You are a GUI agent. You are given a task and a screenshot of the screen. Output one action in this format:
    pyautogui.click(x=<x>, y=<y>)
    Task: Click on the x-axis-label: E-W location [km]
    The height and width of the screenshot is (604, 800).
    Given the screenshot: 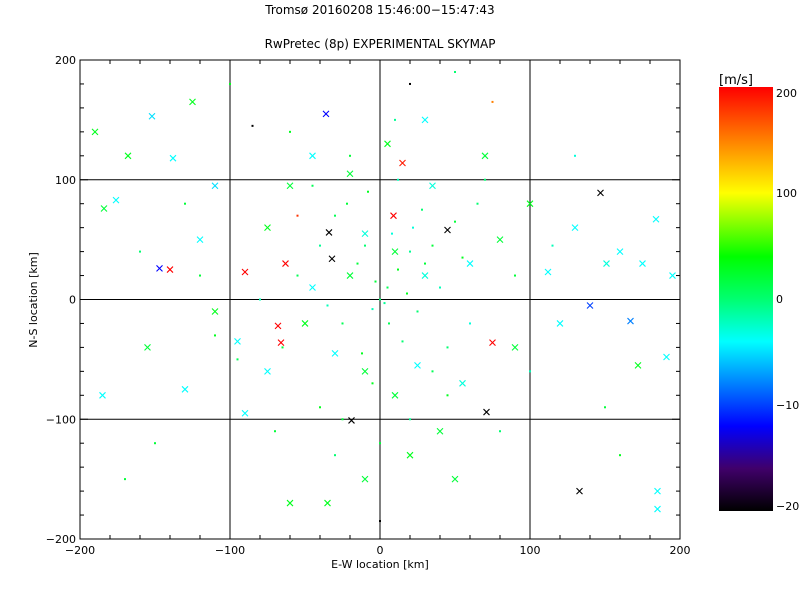 What is the action you would take?
    pyautogui.click(x=380, y=564)
    